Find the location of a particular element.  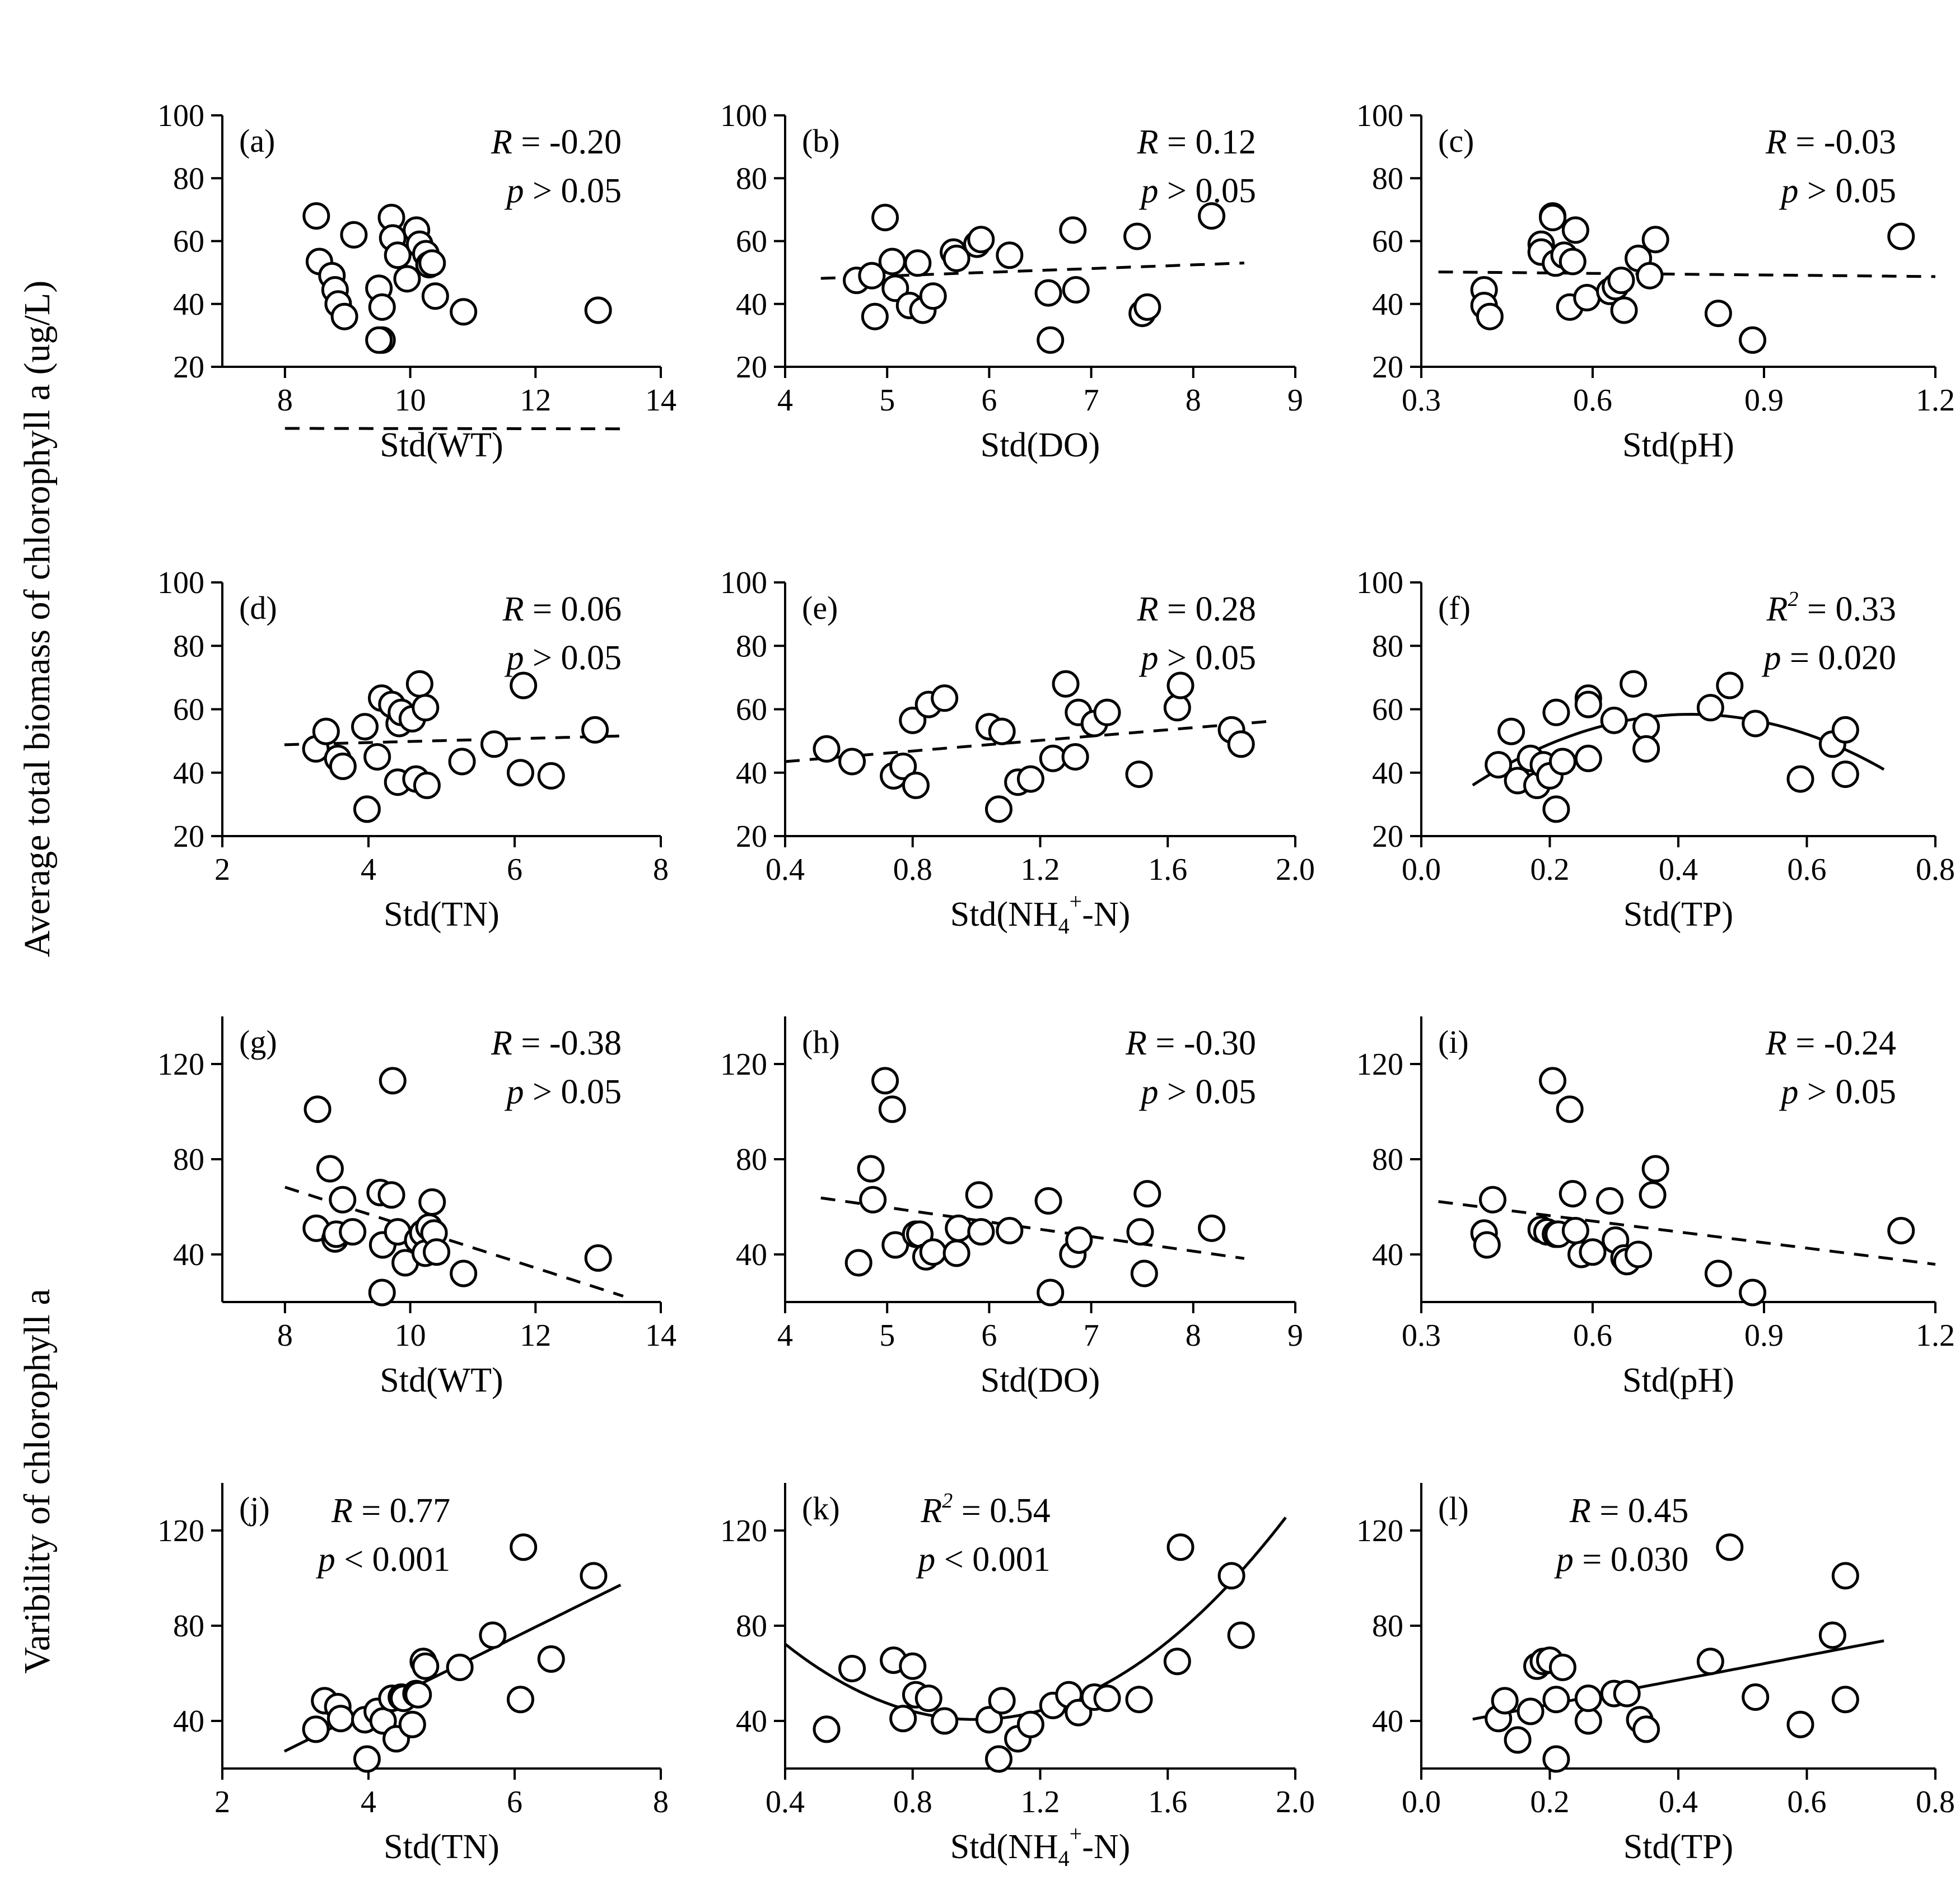

stat-r: R2 = 0.54 is located at coordinates (985, 1509).